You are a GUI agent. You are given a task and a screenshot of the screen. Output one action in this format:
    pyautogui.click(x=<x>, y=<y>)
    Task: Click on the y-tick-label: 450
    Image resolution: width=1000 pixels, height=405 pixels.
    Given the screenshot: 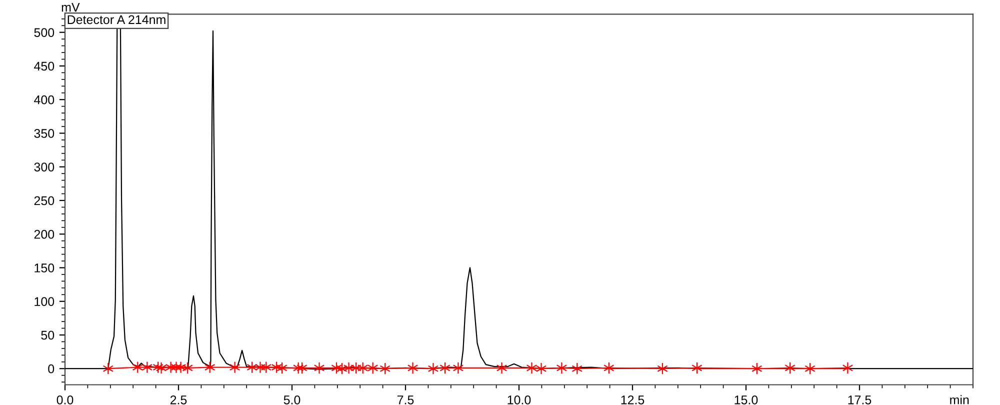 What is the action you would take?
    pyautogui.click(x=44, y=66)
    